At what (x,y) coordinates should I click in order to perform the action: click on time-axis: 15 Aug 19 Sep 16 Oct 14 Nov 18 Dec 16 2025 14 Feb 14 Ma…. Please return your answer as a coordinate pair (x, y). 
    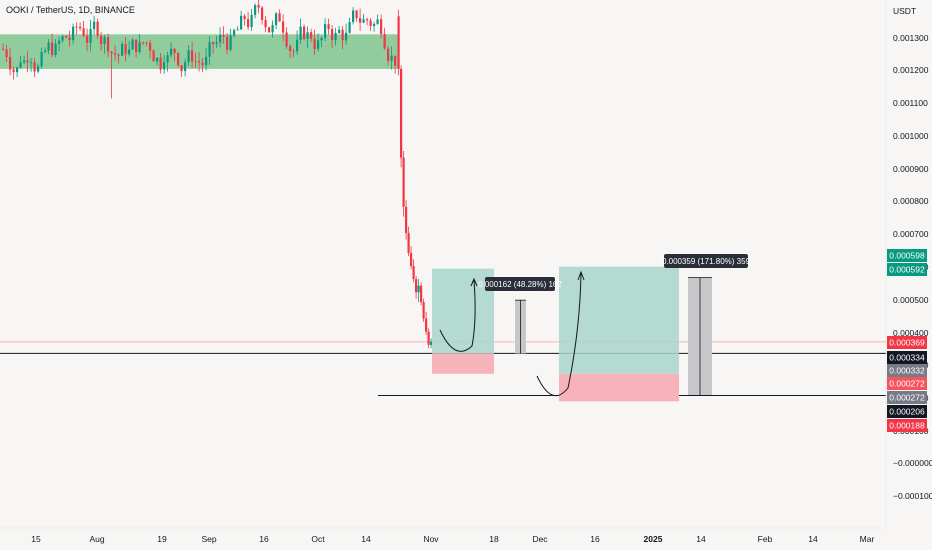
    Looking at the image, I should click on (443, 535).